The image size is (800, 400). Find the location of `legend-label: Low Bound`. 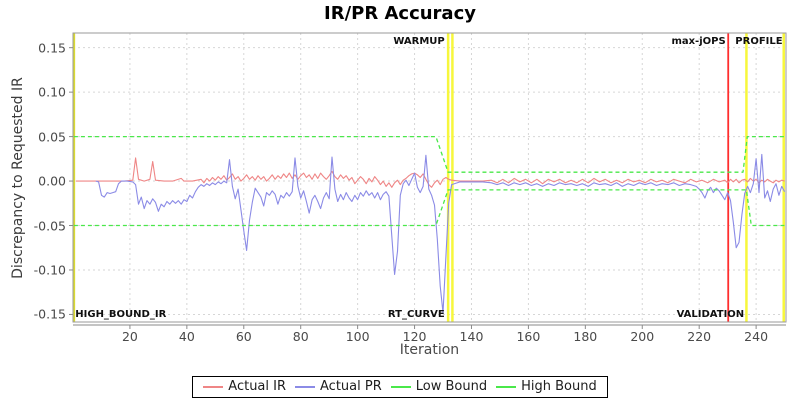

legend-label: Low Bound is located at coordinates (451, 386).